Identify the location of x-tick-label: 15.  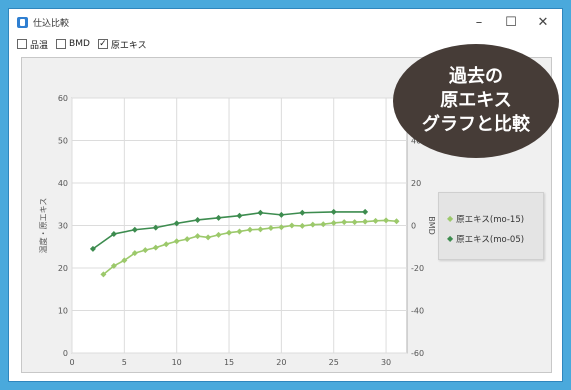
(229, 362).